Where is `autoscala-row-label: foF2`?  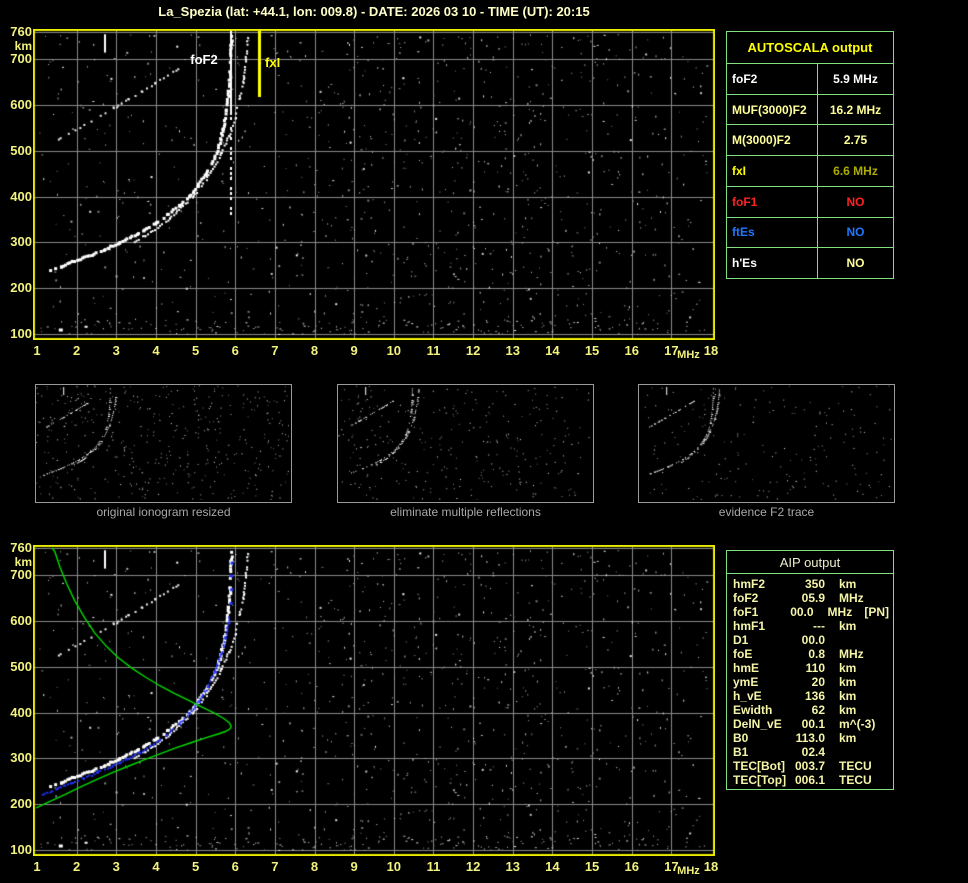
autoscala-row-label: foF2 is located at coordinates (772, 79).